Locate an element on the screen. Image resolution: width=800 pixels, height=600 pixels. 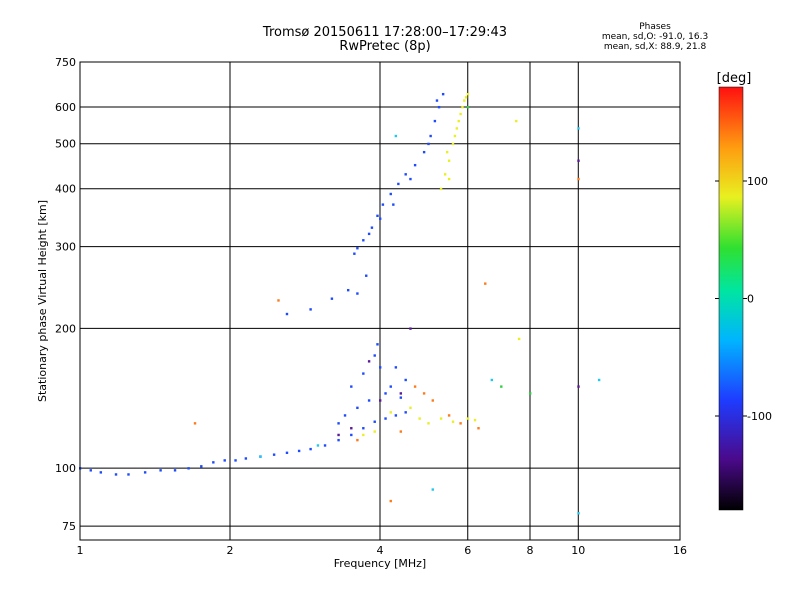
x-tick-label: 1 is located at coordinates (80, 550).